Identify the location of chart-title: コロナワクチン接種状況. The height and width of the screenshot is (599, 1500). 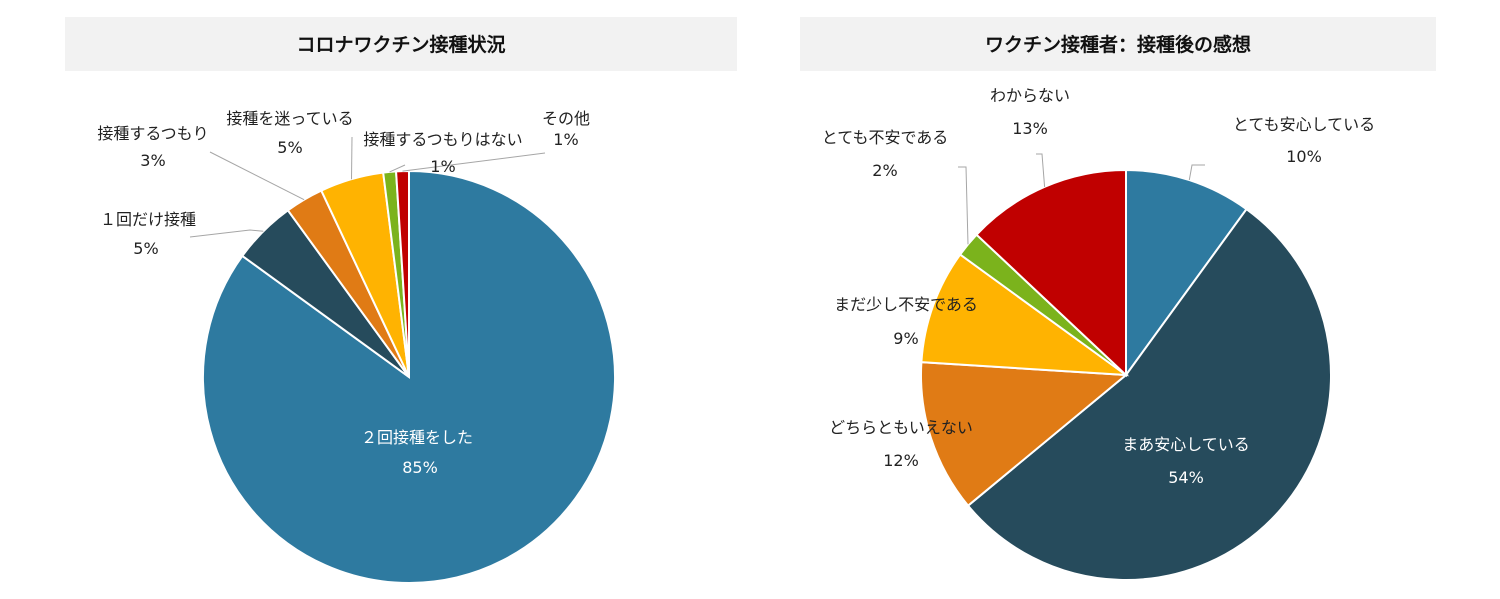
(400, 44).